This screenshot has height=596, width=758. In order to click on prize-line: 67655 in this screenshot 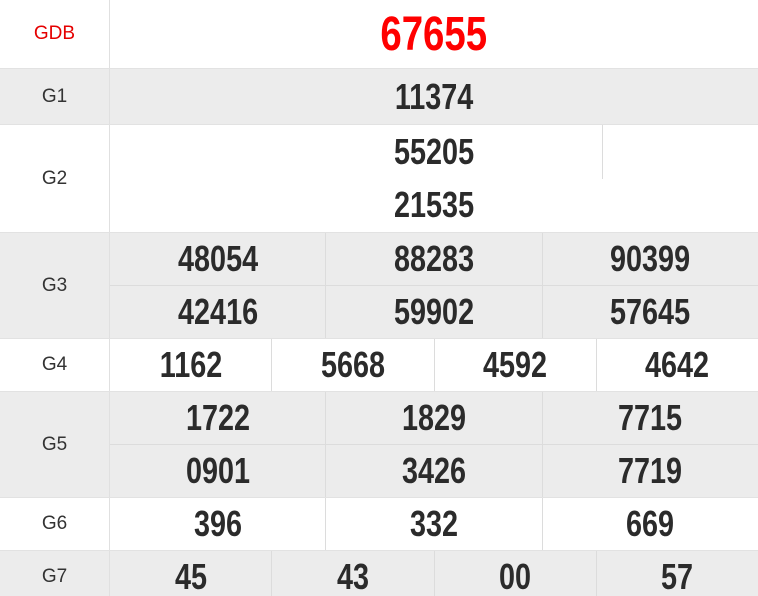, I will do `click(434, 34)`.